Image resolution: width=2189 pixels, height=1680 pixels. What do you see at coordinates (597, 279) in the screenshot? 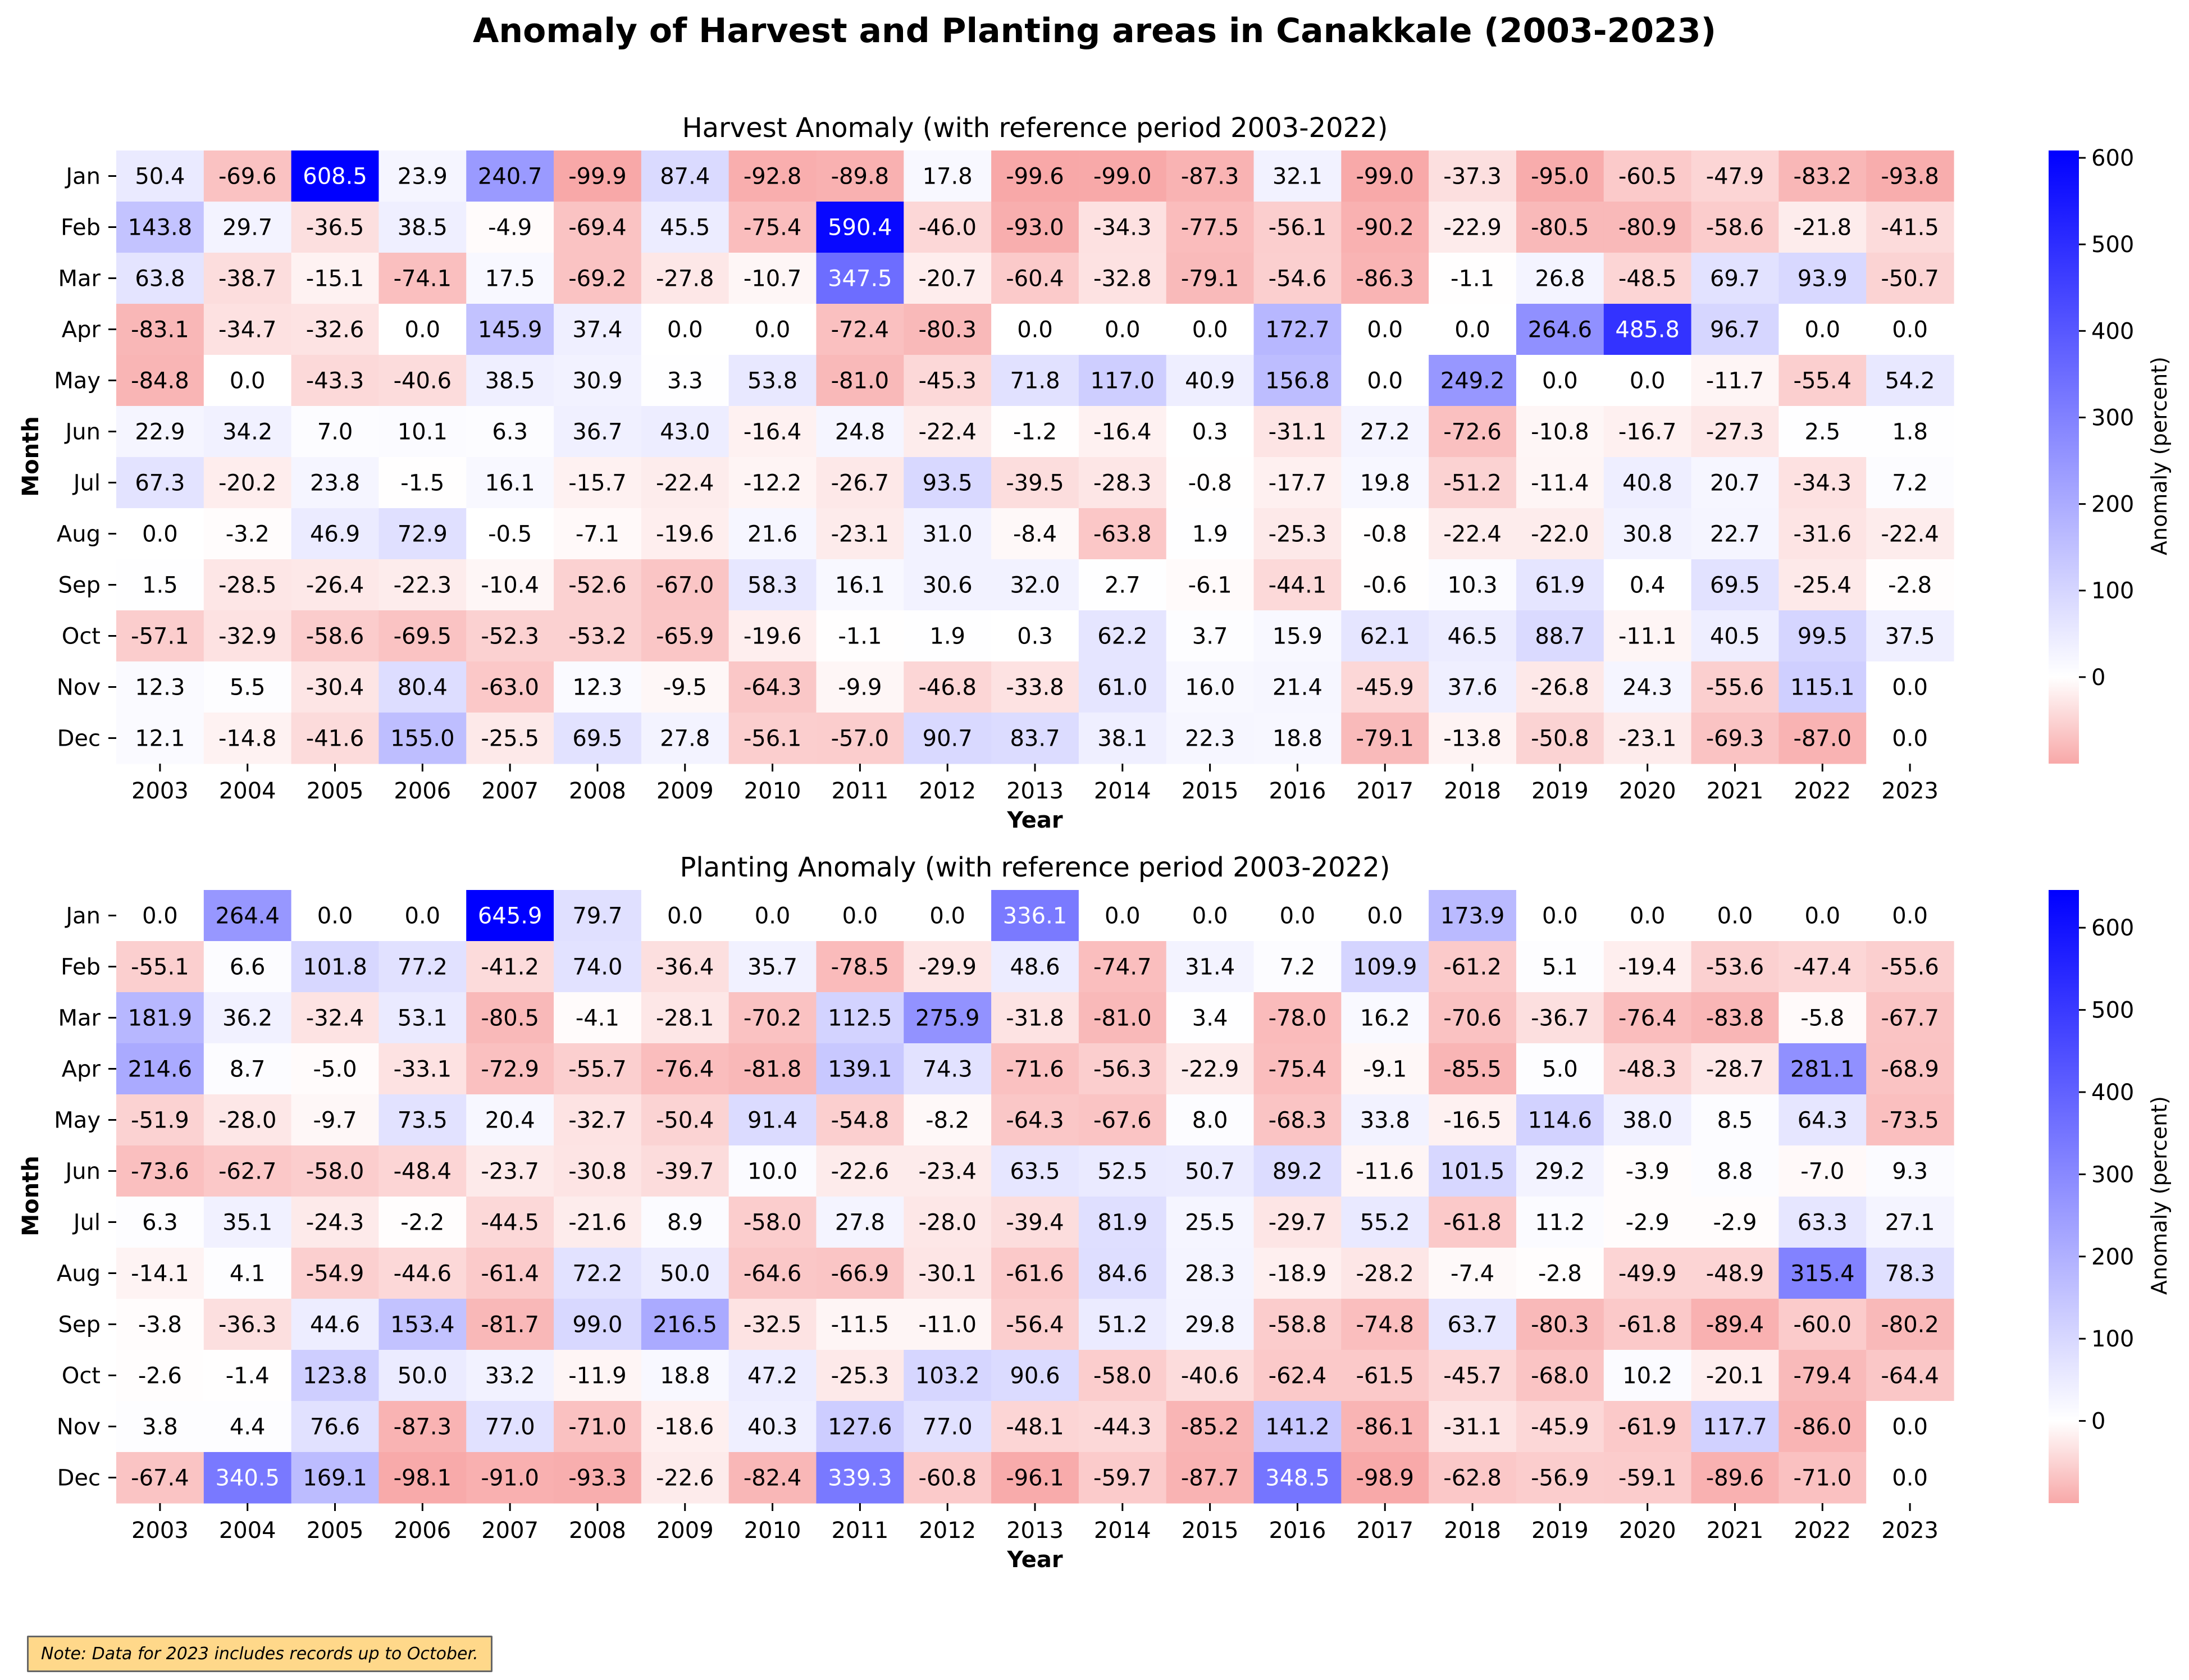
I see `cell-value-label: -69.2` at bounding box center [597, 279].